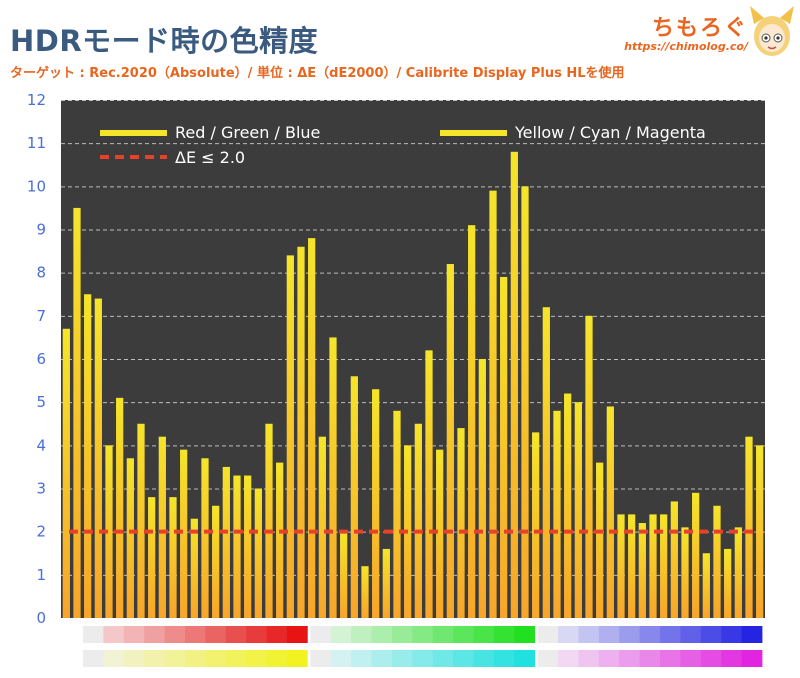 This screenshot has width=800, height=678. What do you see at coordinates (36, 186) in the screenshot?
I see `y-tick-label: 10` at bounding box center [36, 186].